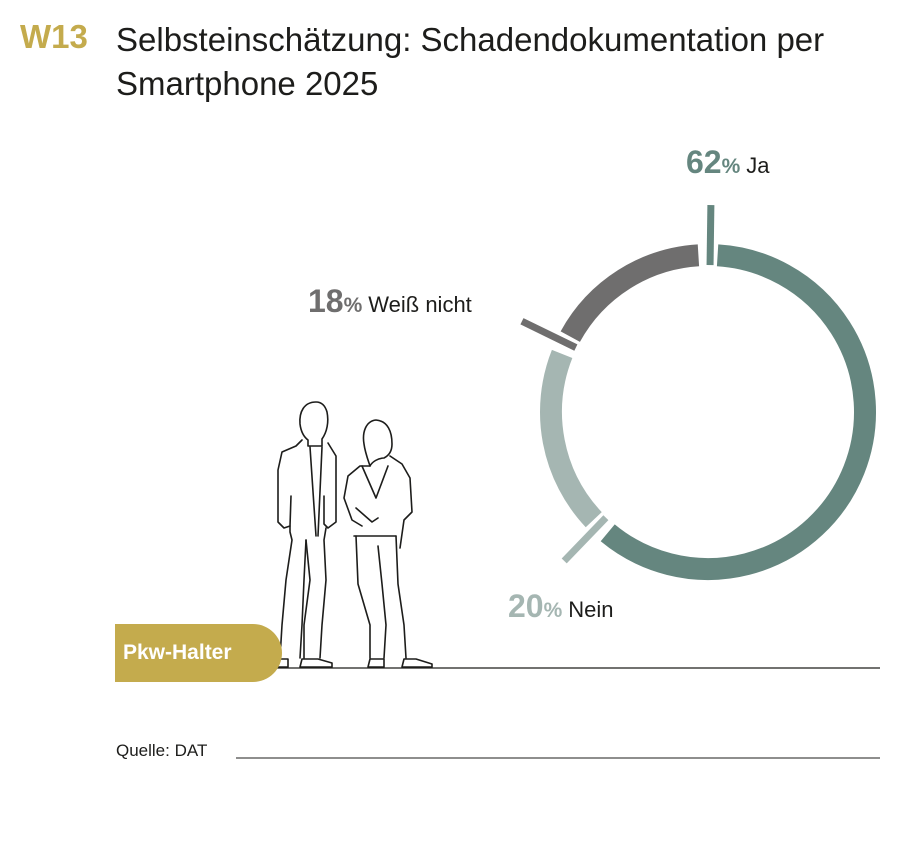 This screenshot has width=900, height=861. I want to click on slice-name-nein: Nein, so click(591, 609).